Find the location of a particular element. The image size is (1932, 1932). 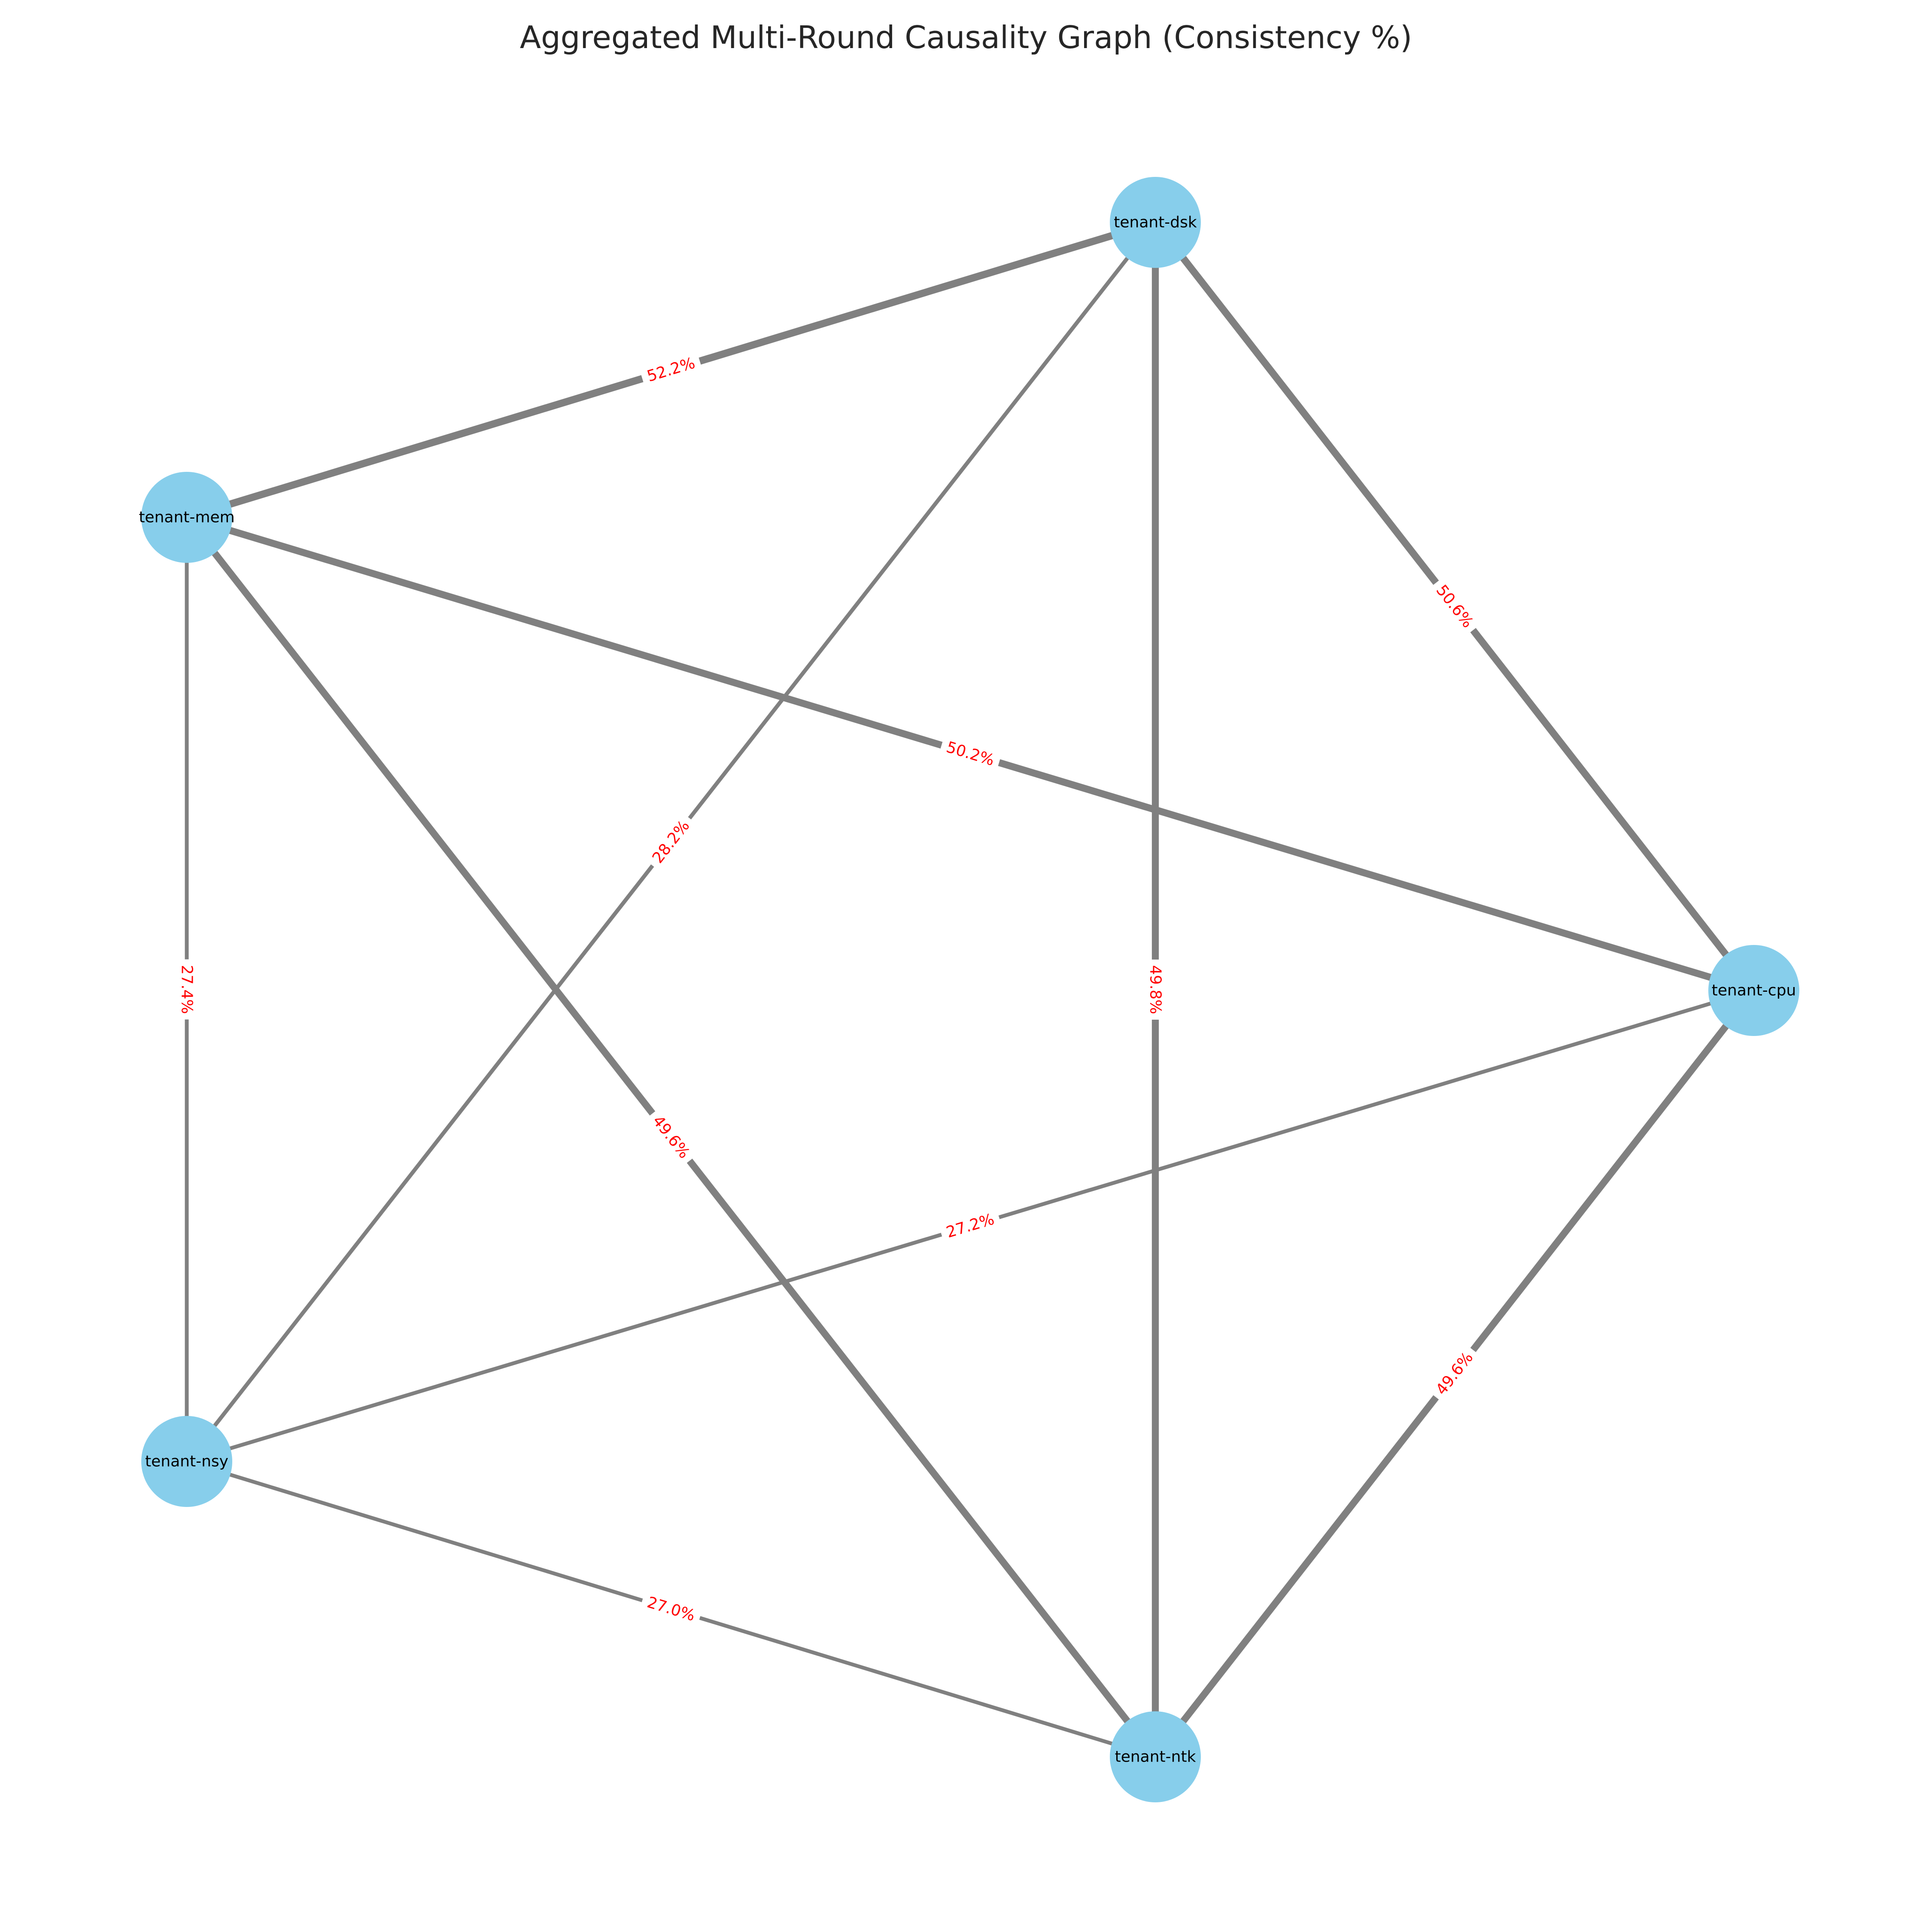

edge-label-dsk-ntk: 49.8% is located at coordinates (1155, 990).